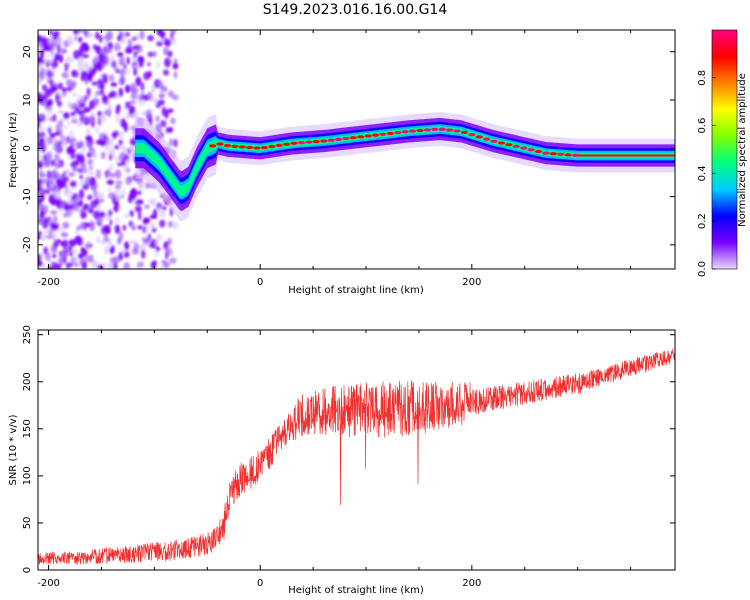 The height and width of the screenshot is (600, 750). Describe the element at coordinates (27, 51) in the screenshot. I see `top-y-tick-label: 20` at that location.